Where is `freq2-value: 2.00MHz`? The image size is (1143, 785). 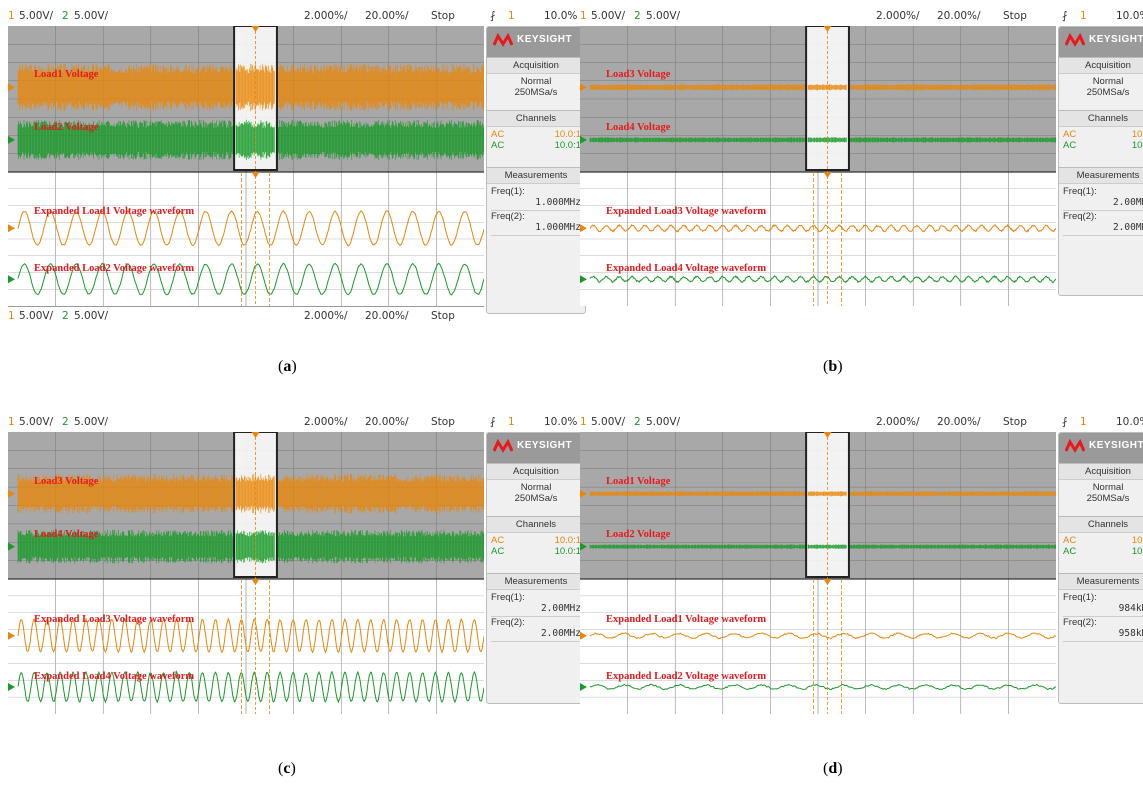 freq2-value: 2.00MHz is located at coordinates (536, 635).